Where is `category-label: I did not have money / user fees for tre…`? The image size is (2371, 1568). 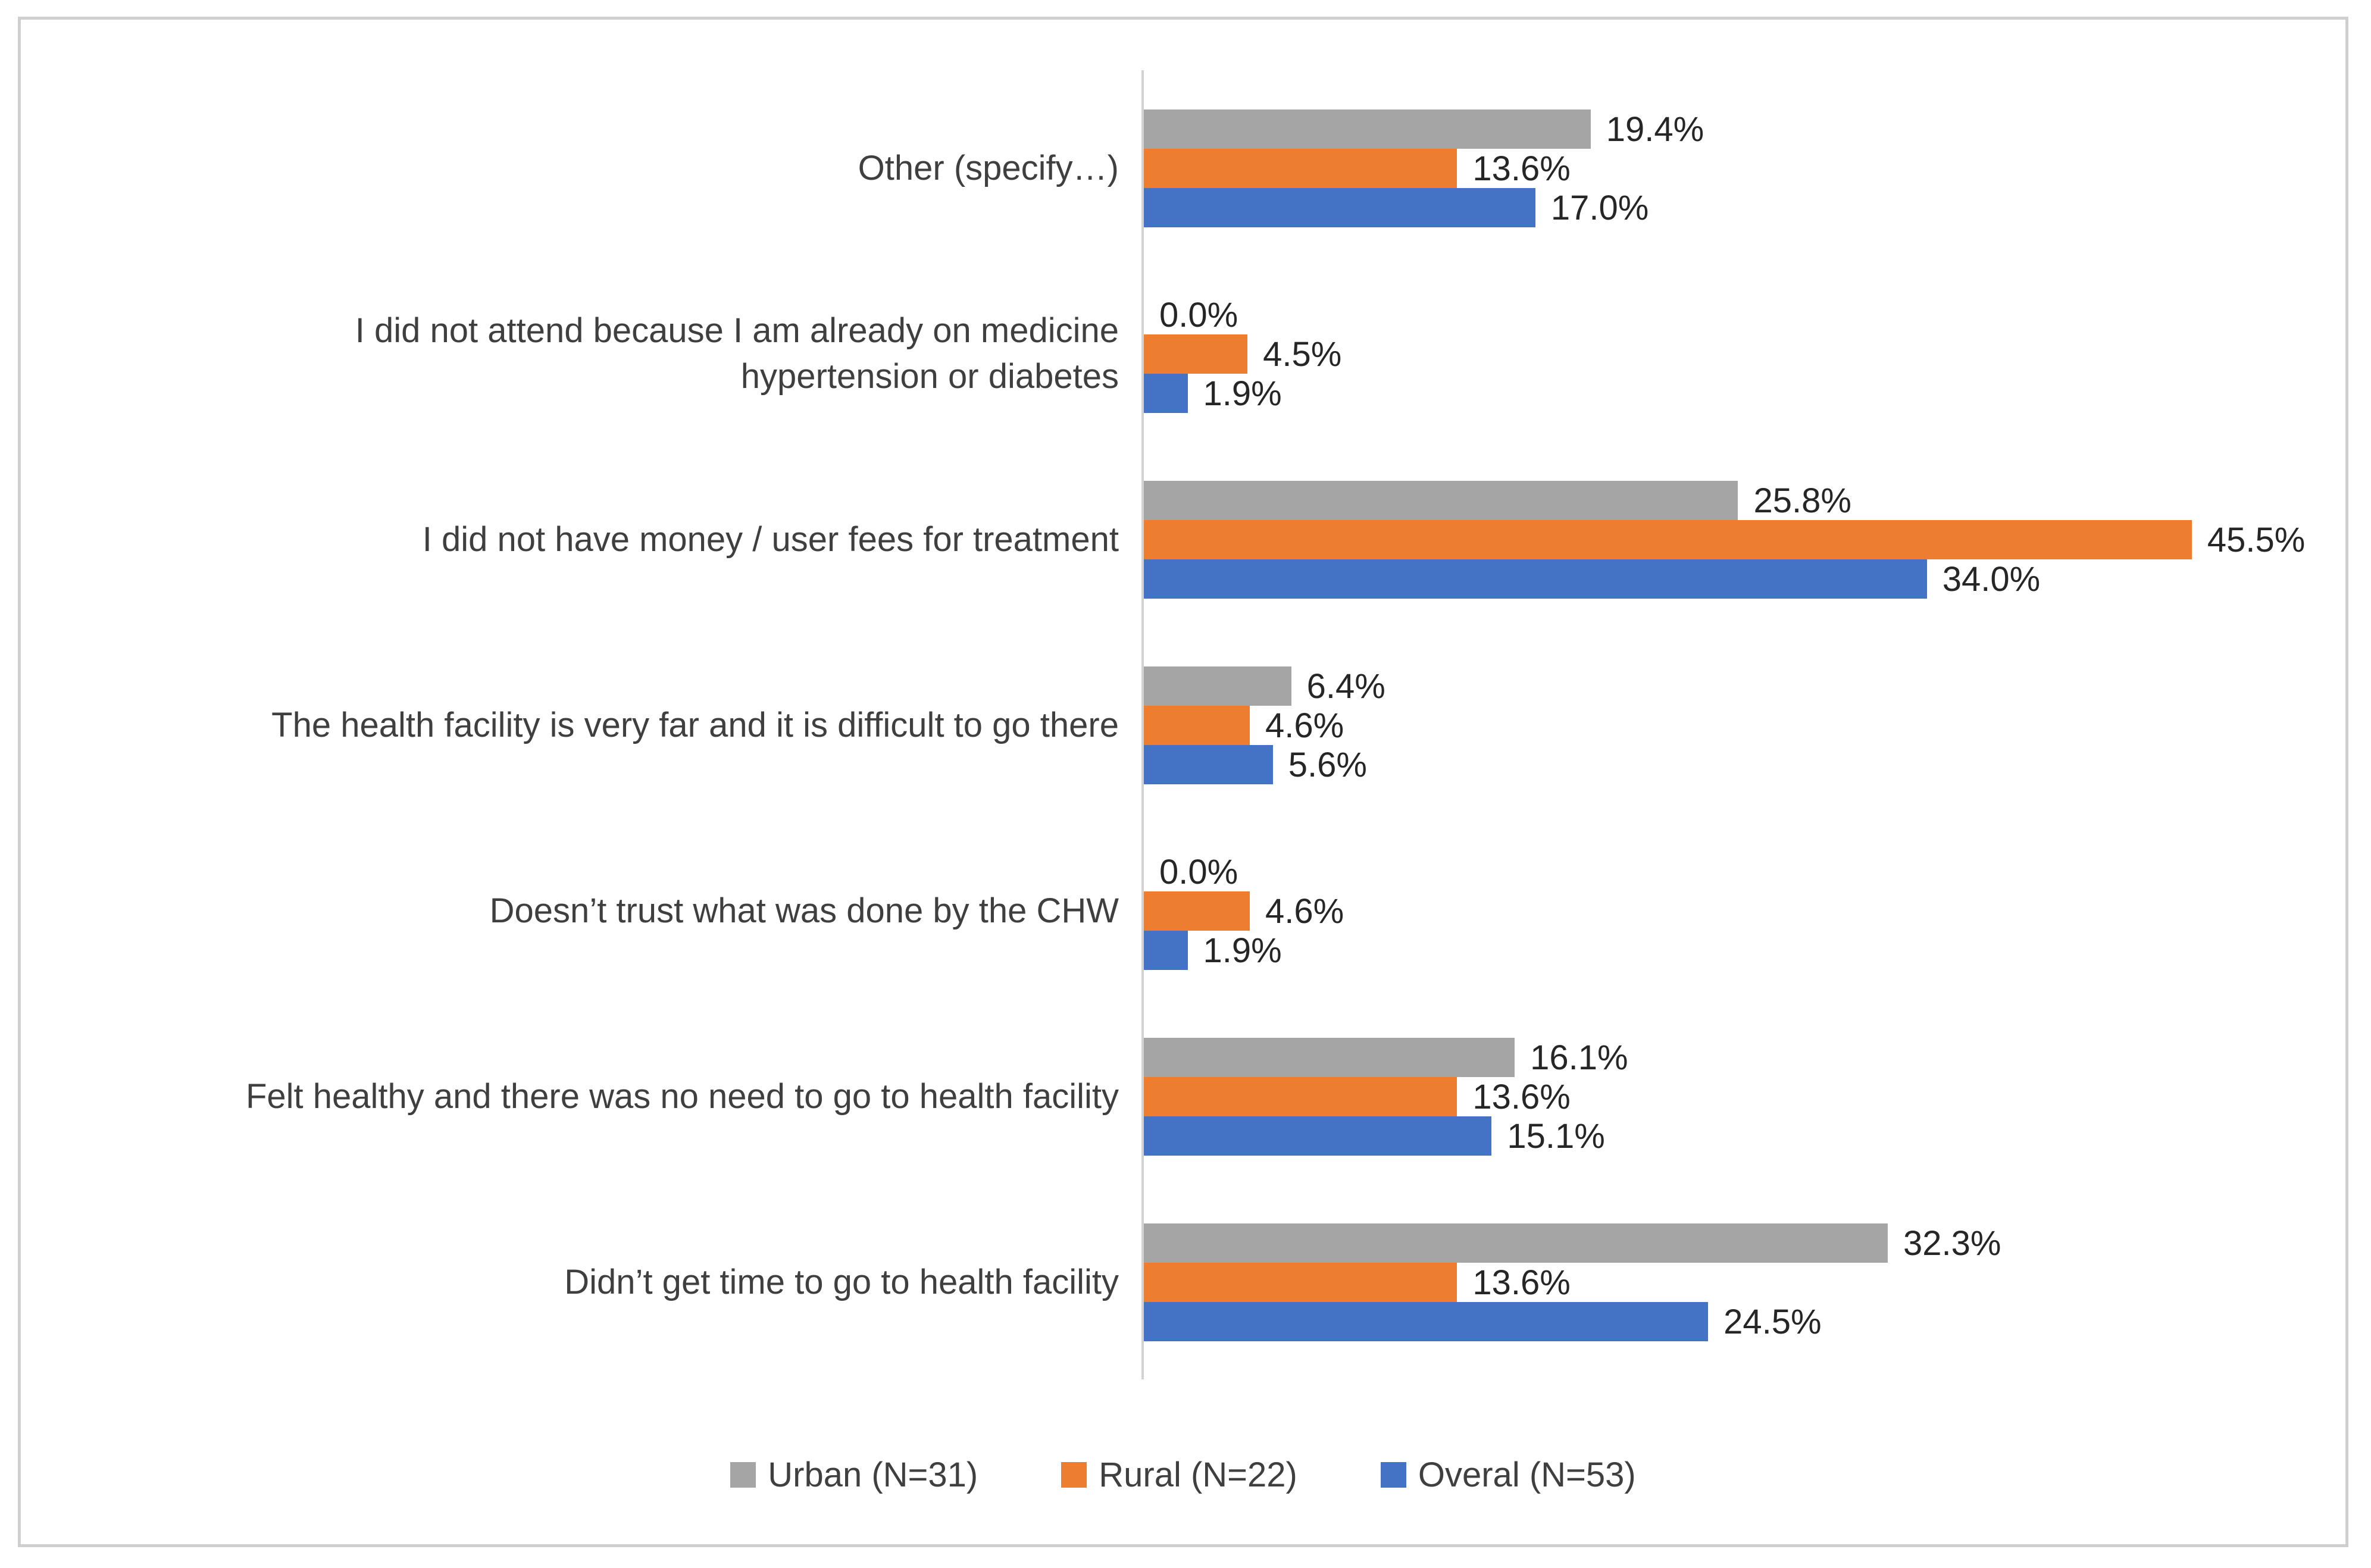 category-label: I did not have money / user fees for tre… is located at coordinates (770, 539).